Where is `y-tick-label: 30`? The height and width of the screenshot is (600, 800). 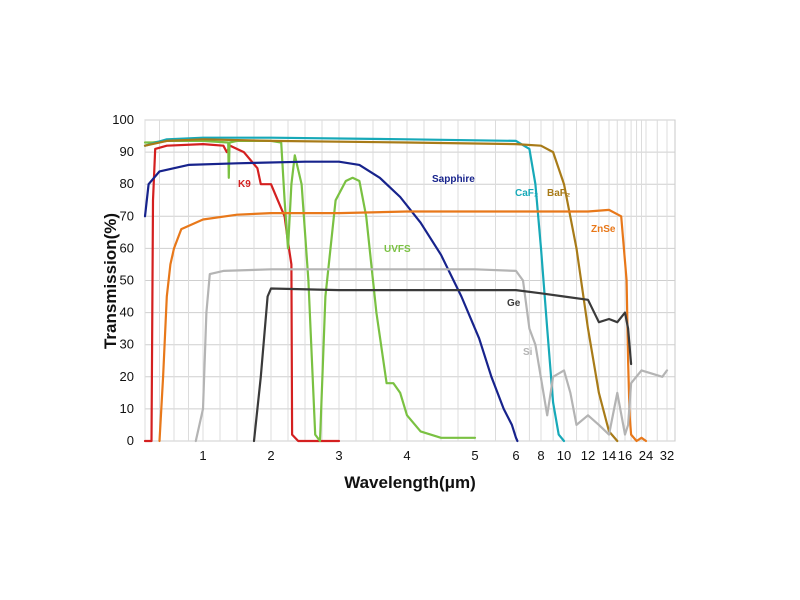
y-tick-label: 30 is located at coordinates (127, 344).